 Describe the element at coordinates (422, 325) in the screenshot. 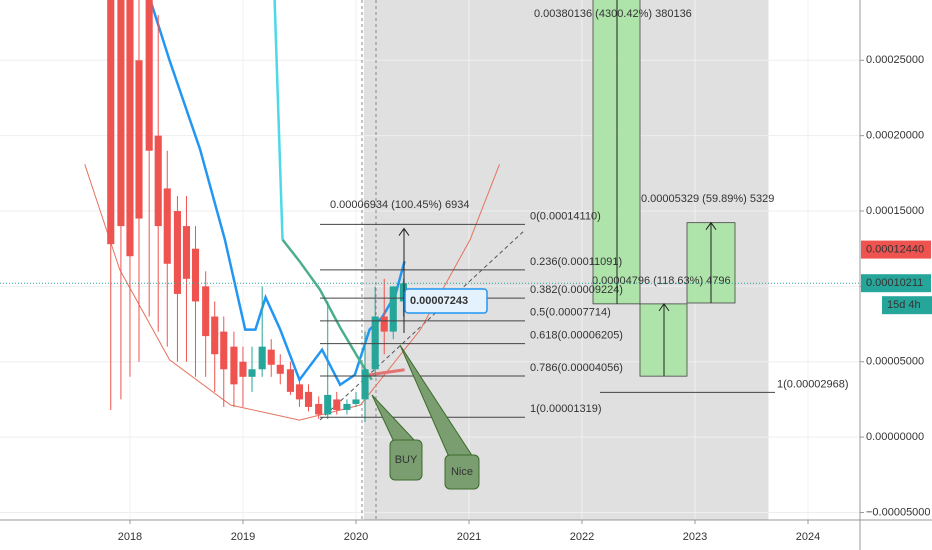

I see `trend-line` at that location.